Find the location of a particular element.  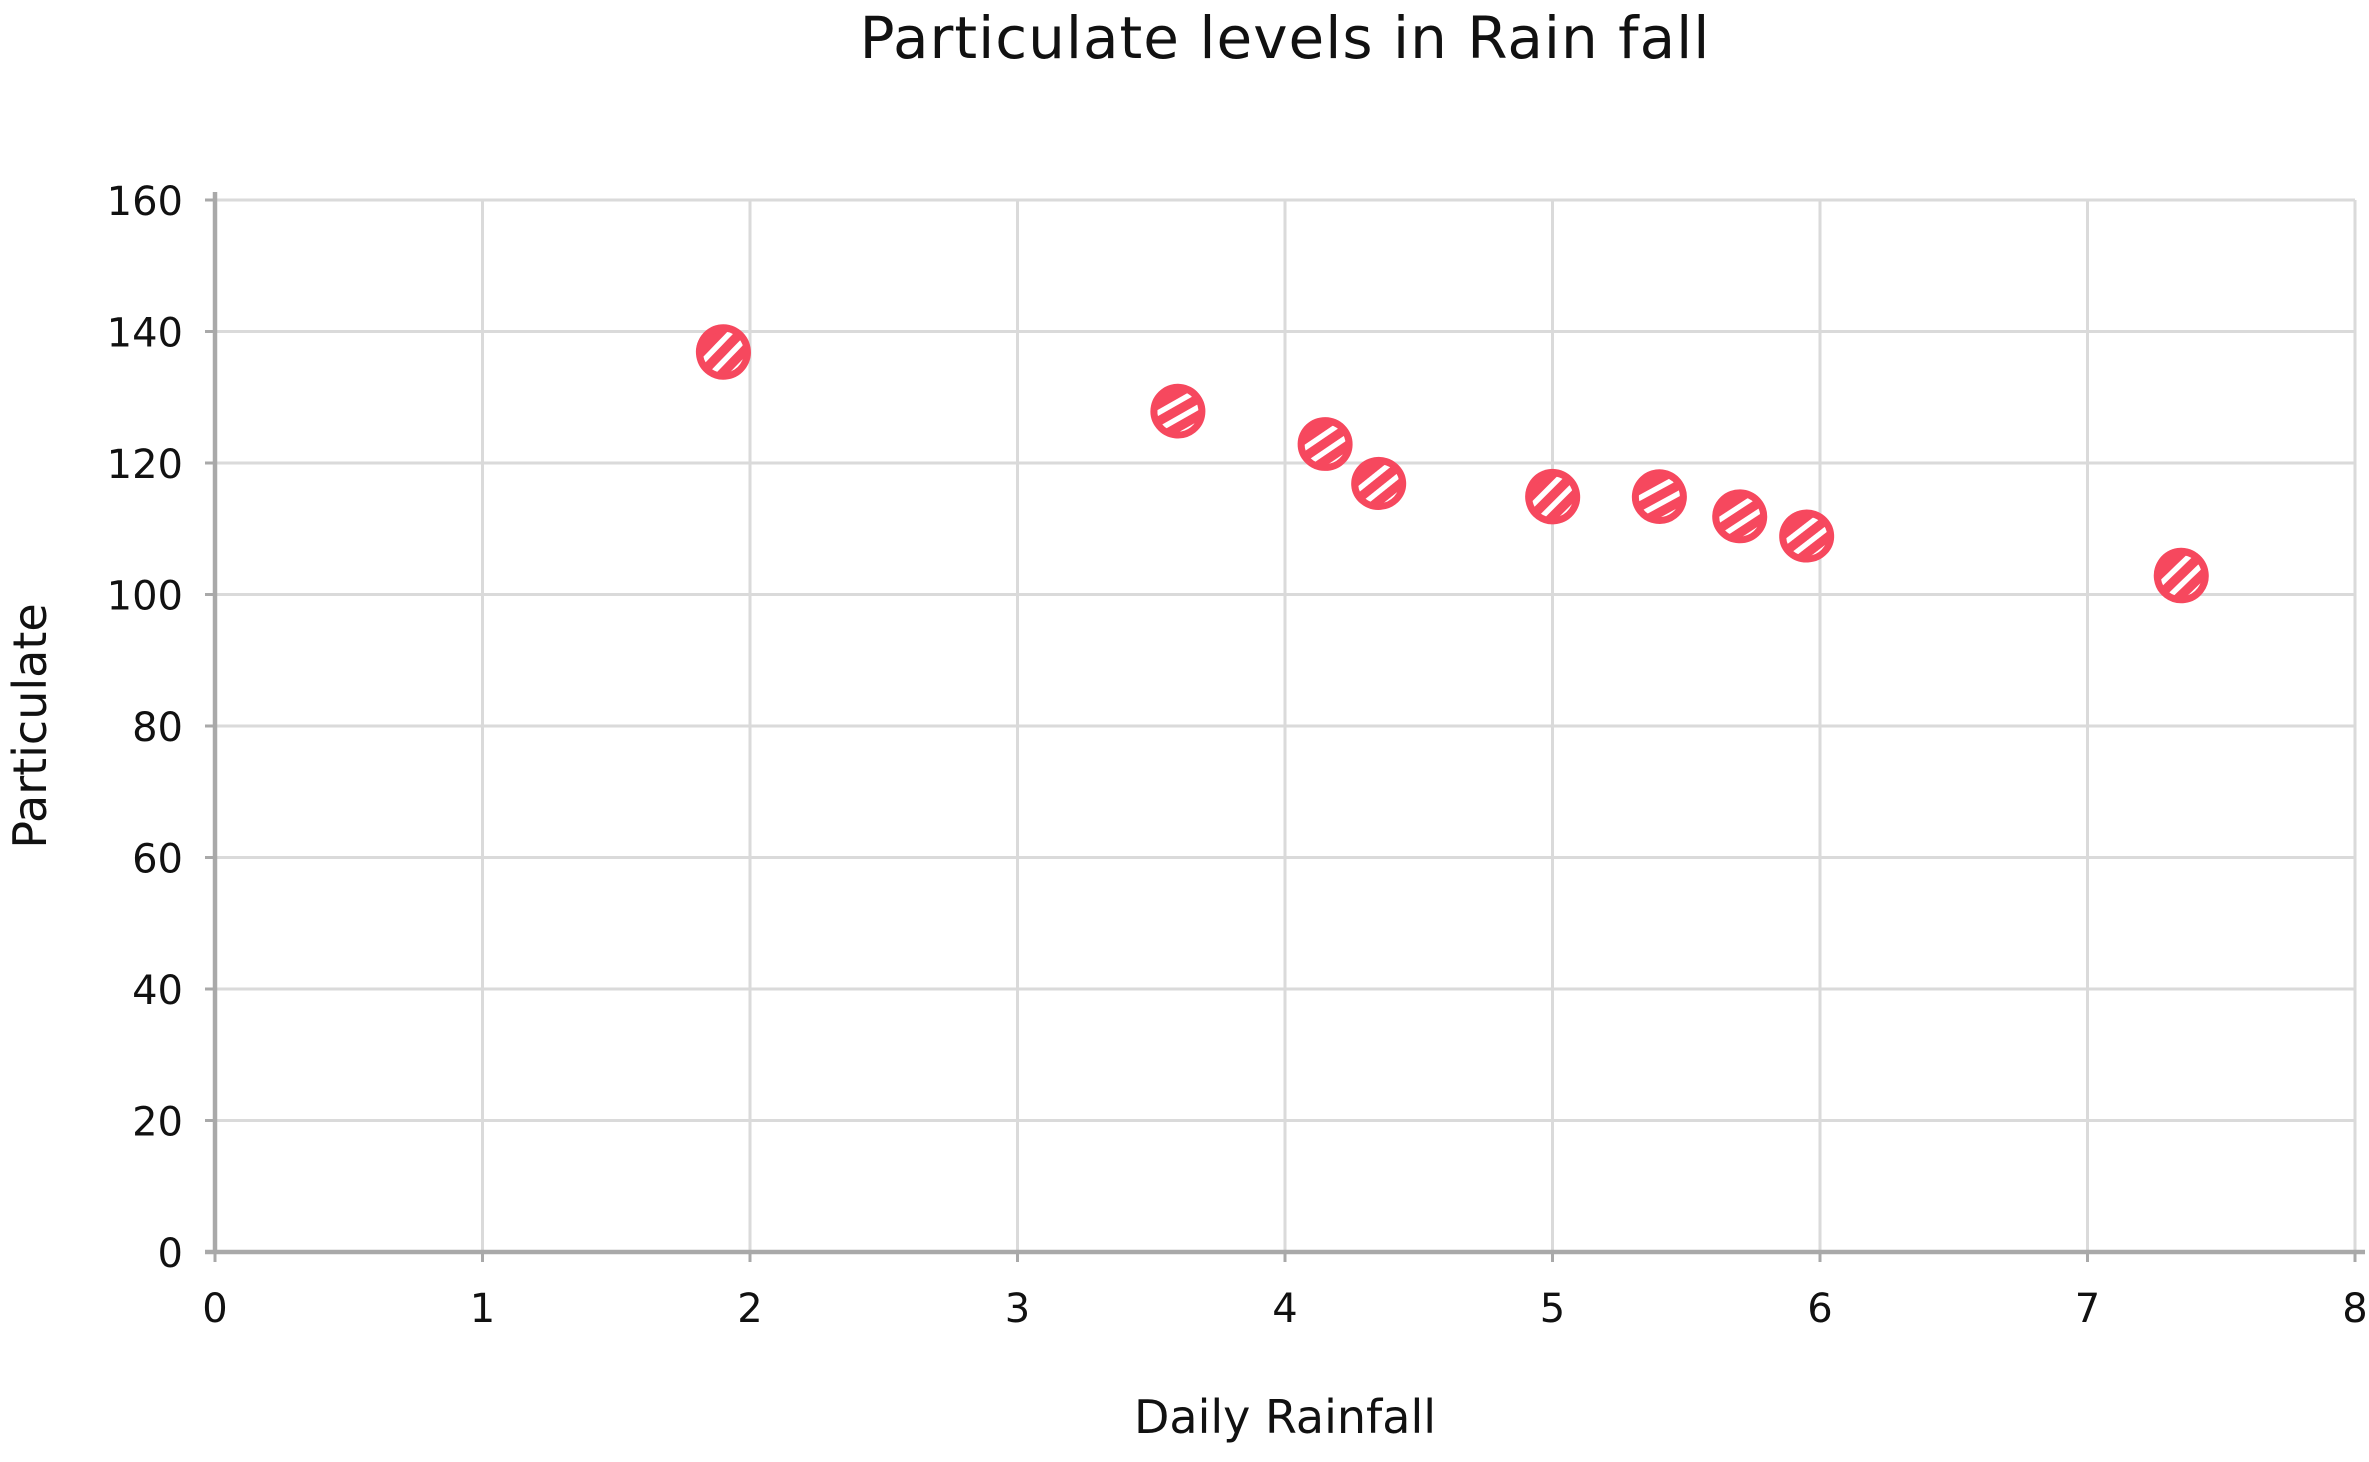

y-tick-label: 120 is located at coordinates (145, 465).